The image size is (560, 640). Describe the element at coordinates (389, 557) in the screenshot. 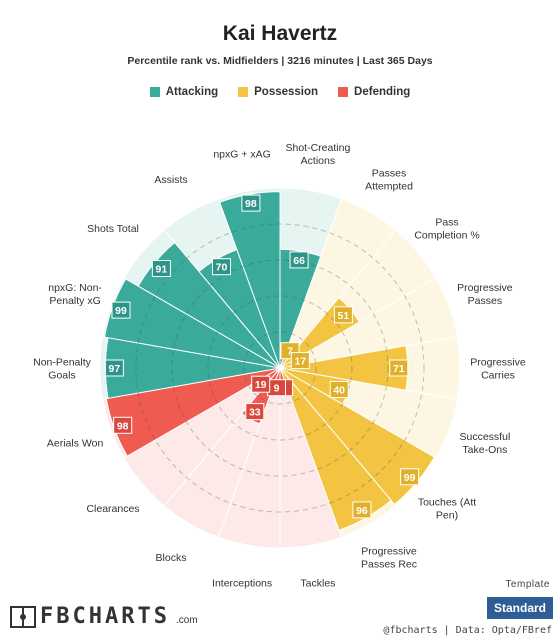

I see `label-progressive-passes-rec: Progressive Passes Rec` at that location.